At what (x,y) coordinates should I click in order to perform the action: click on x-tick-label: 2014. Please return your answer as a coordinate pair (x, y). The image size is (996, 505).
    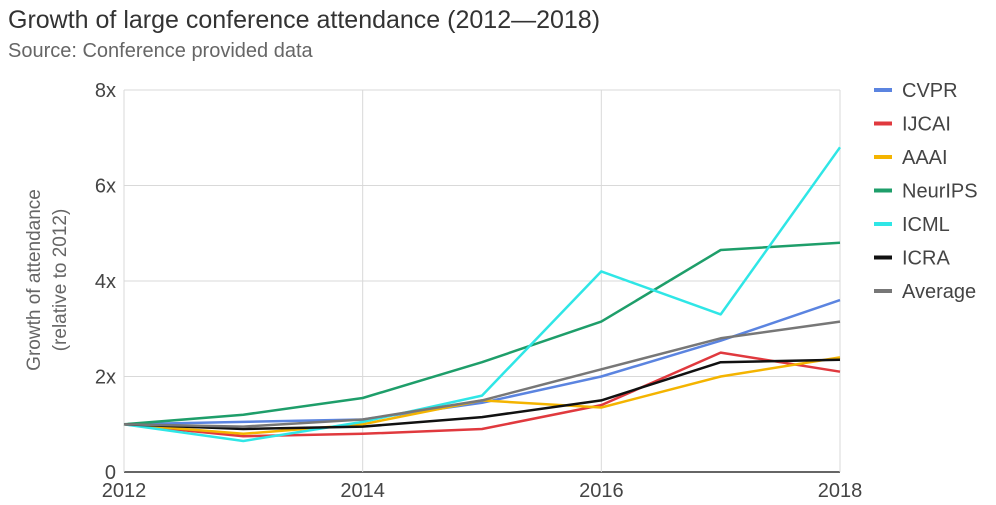
    Looking at the image, I should click on (362, 491).